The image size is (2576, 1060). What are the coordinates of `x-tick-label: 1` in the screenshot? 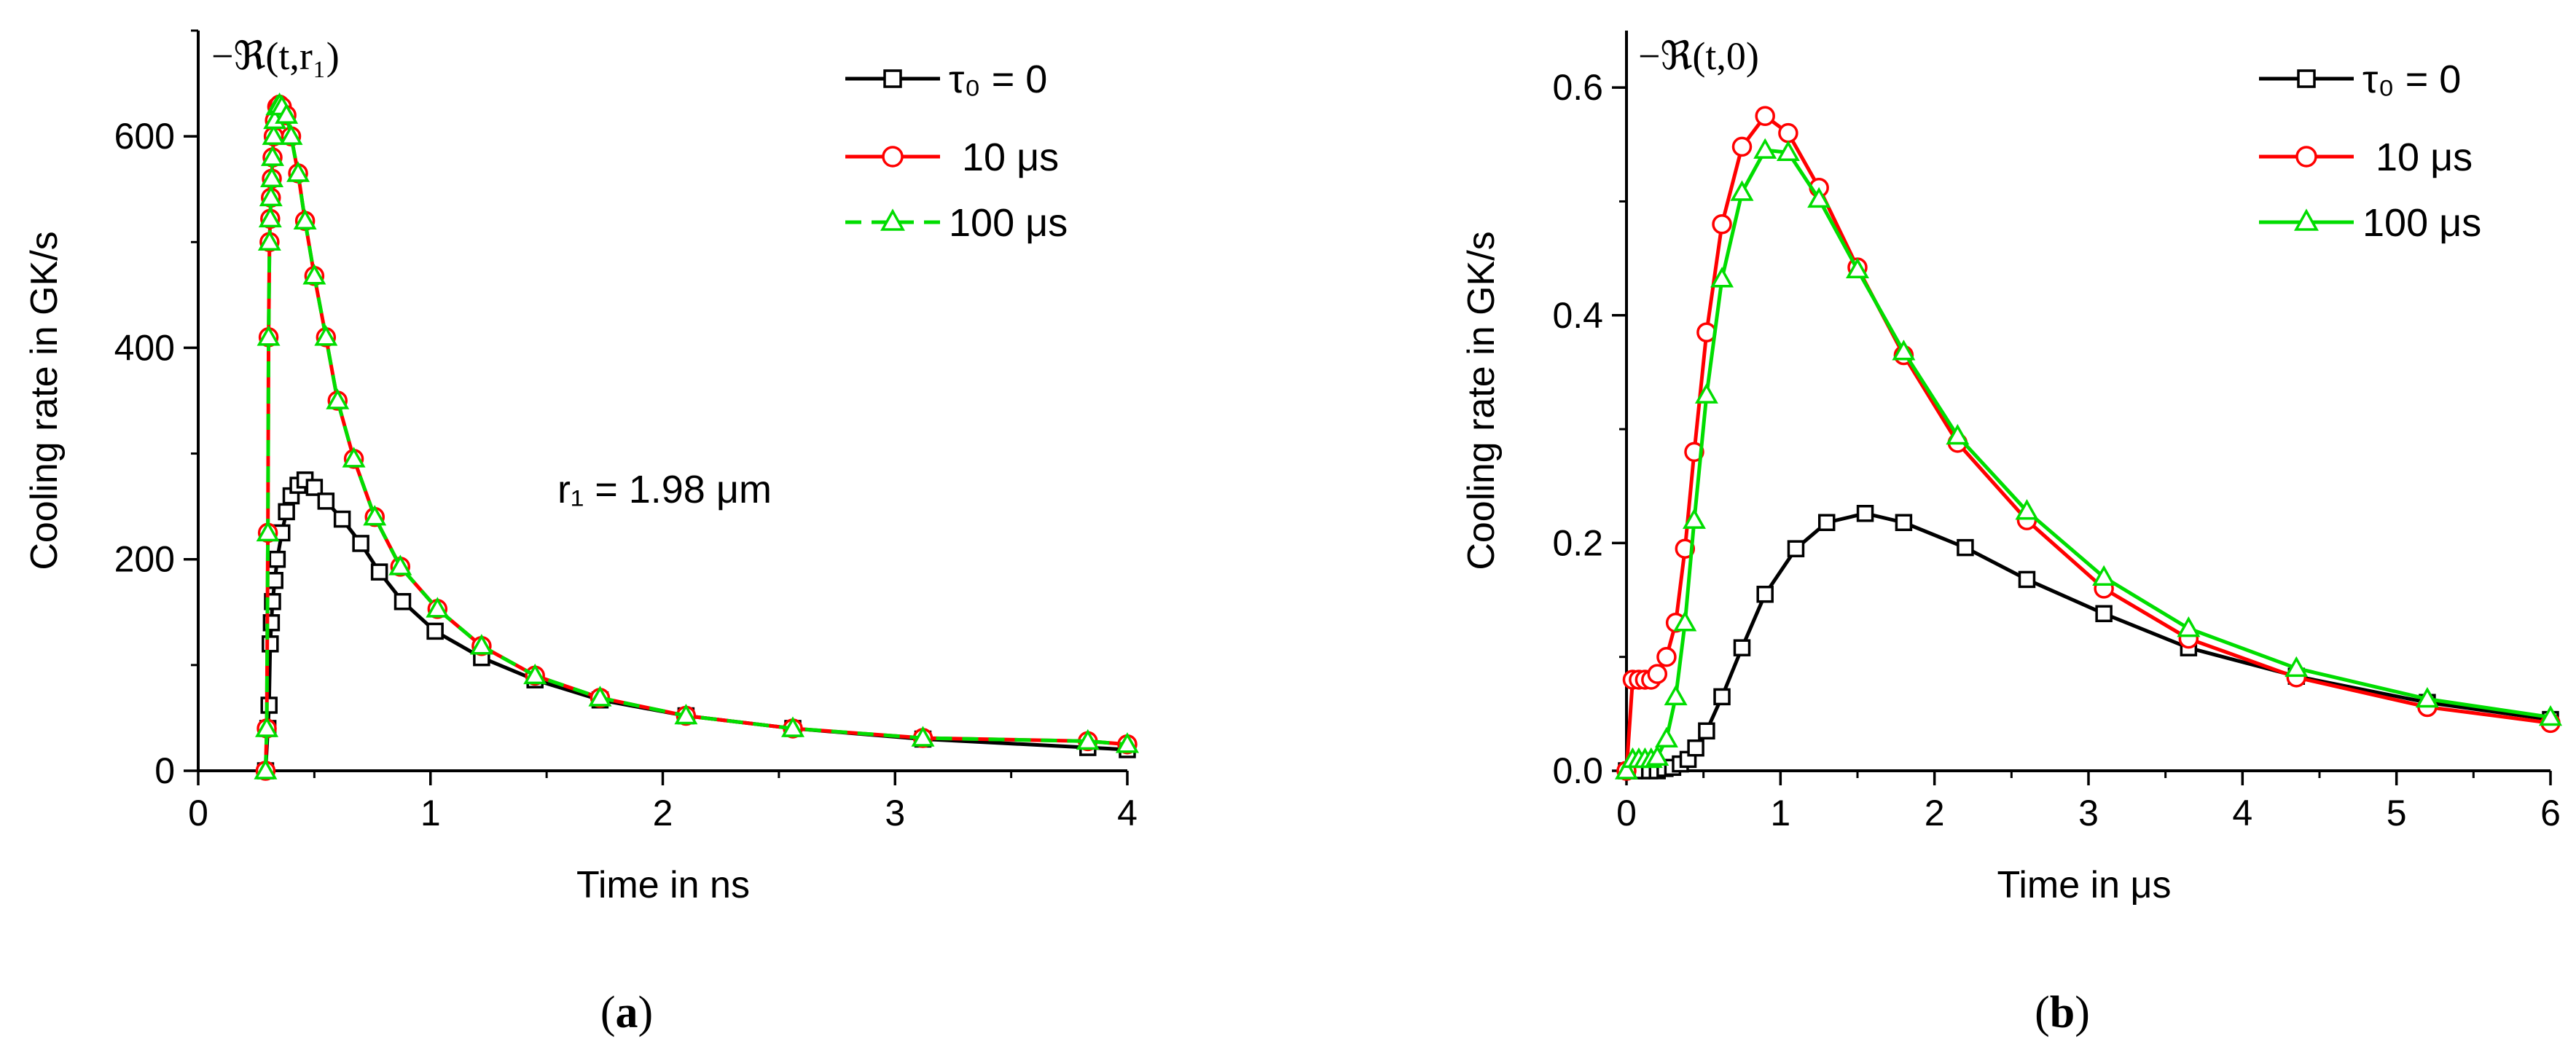 It's located at (1780, 813).